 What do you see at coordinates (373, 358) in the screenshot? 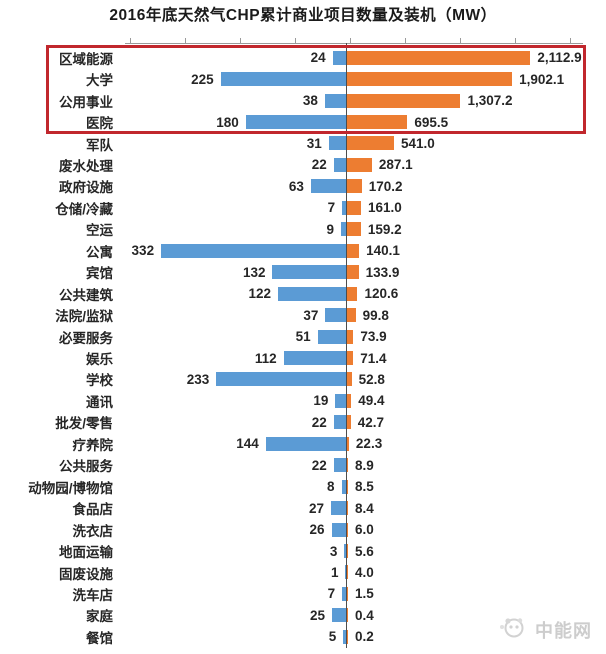
I see `capacity-value-label: 71.4` at bounding box center [373, 358].